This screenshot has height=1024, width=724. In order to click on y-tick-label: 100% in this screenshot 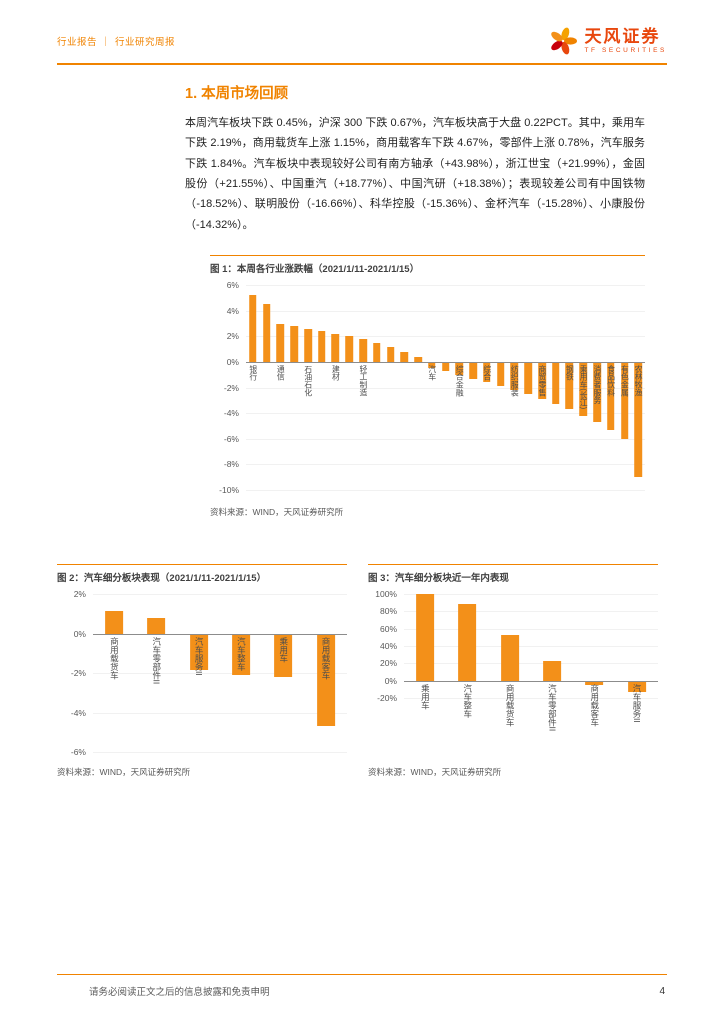, I will do `click(386, 594)`.